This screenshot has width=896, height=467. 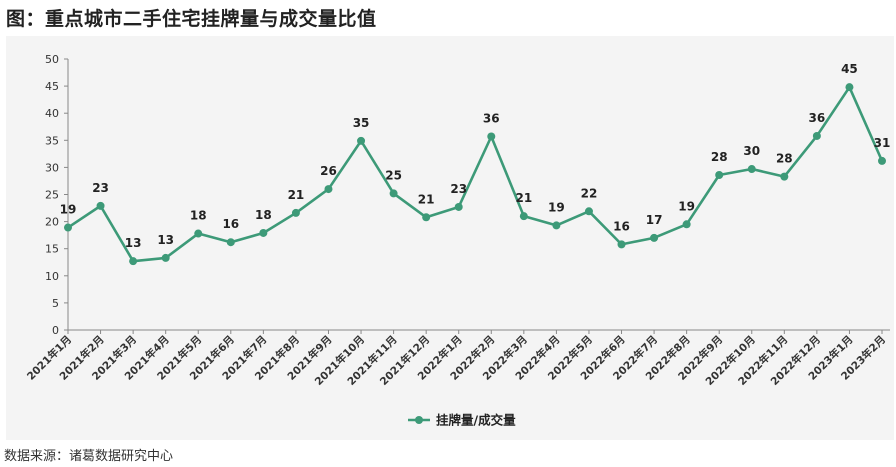 I want to click on chart-title: 图：重点城市二手住宅挂牌量与成交量比值, so click(x=191, y=19).